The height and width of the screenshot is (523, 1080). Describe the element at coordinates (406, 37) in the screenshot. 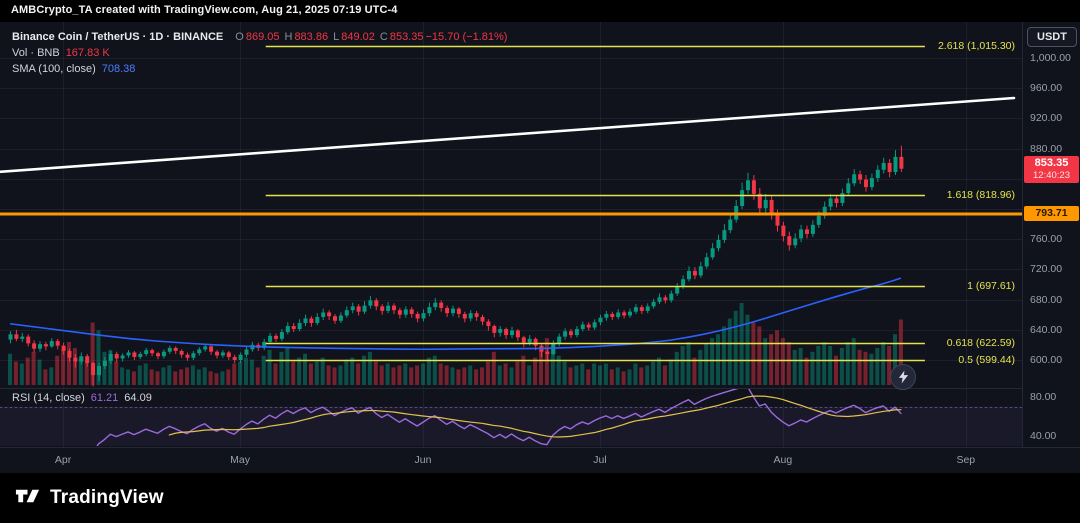

I see `ohlc-c-value: 853.35` at that location.